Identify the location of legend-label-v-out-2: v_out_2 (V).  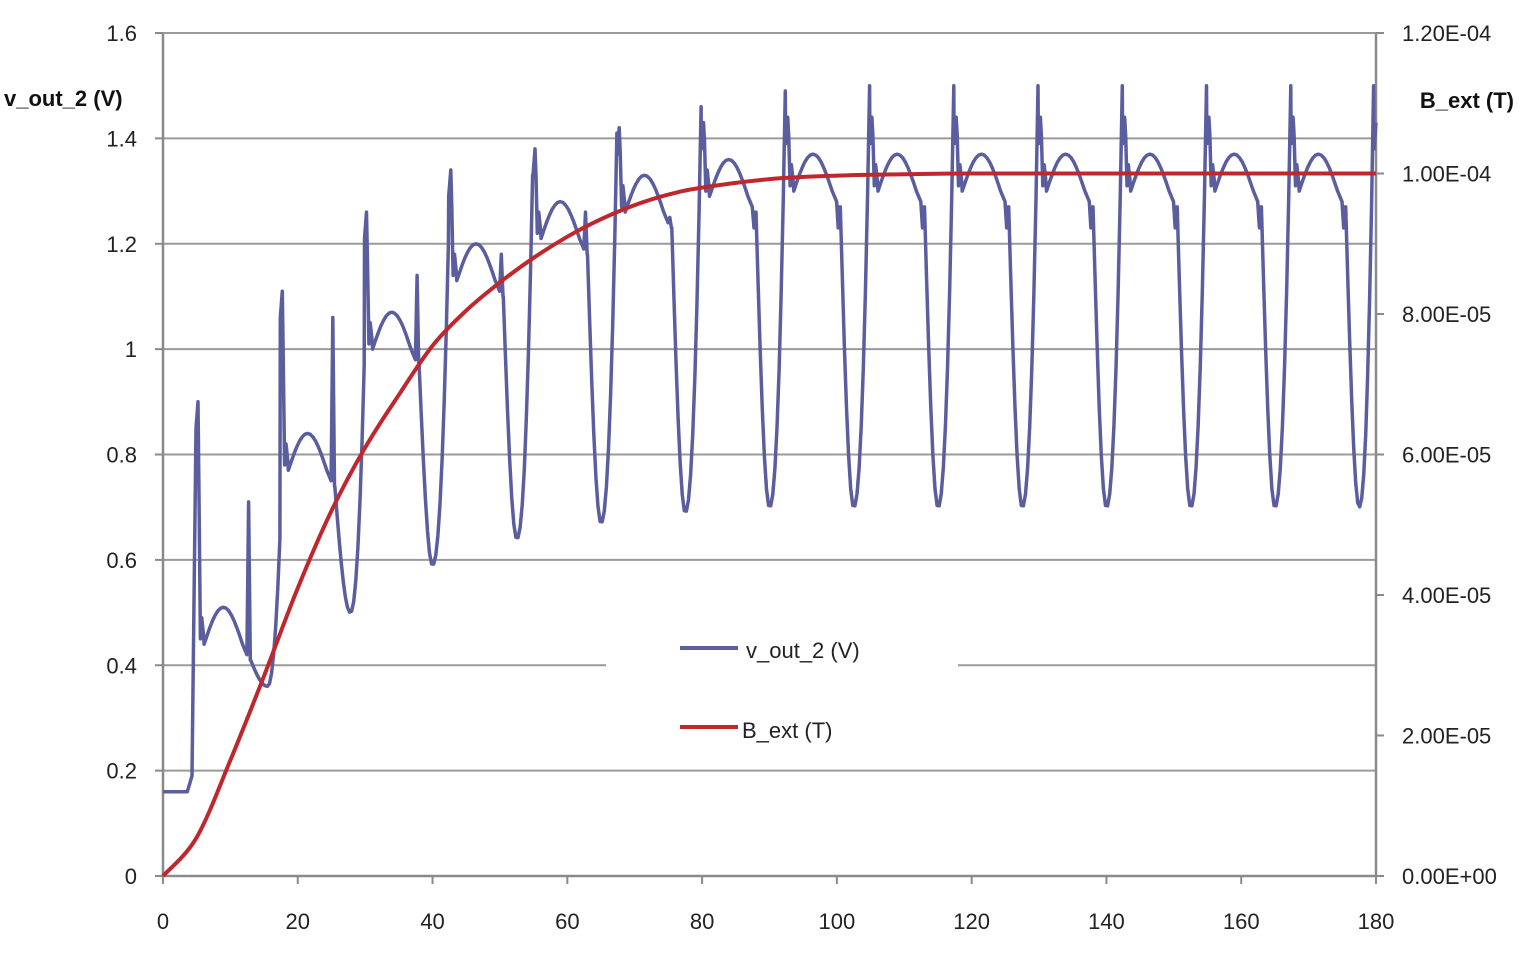
(803, 650).